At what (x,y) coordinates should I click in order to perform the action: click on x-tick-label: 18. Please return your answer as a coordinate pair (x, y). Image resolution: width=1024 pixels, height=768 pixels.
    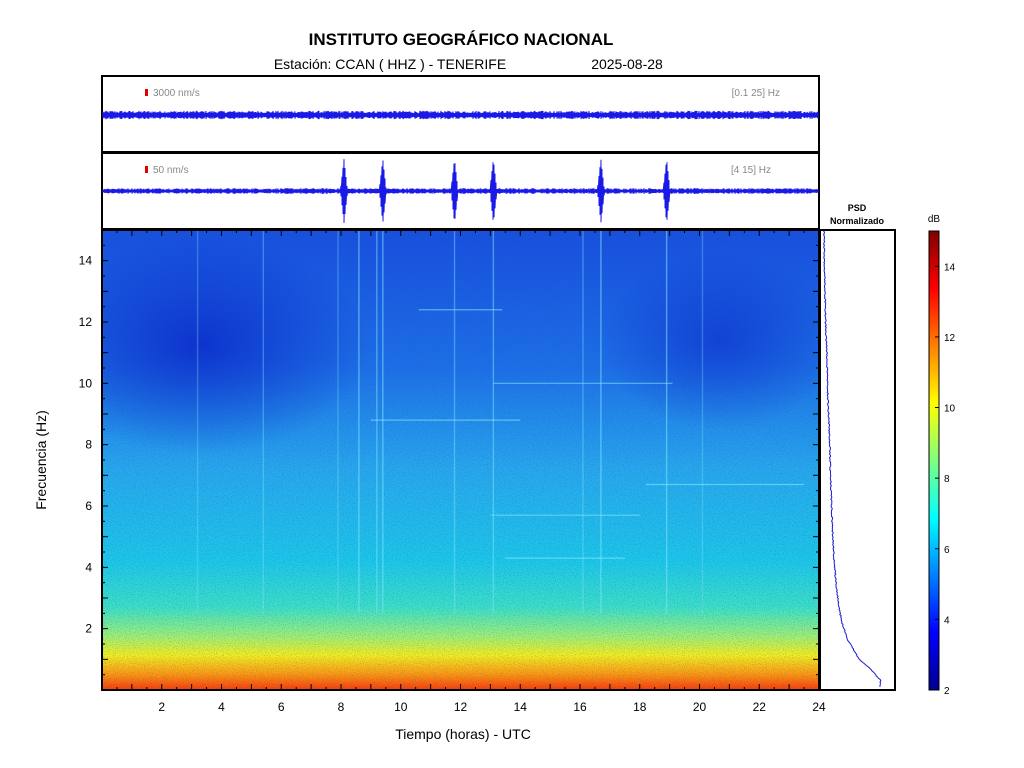
    Looking at the image, I should click on (640, 707).